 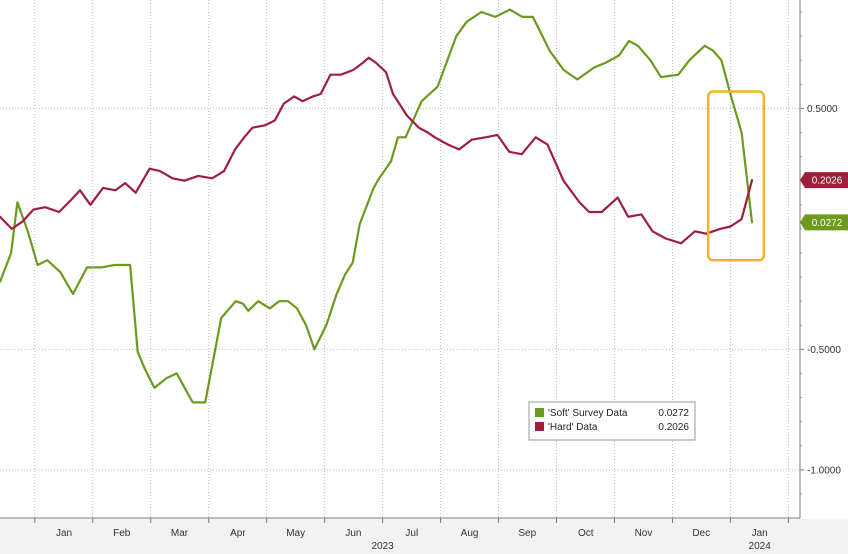 What do you see at coordinates (122, 533) in the screenshot?
I see `x-tick-label: Feb` at bounding box center [122, 533].